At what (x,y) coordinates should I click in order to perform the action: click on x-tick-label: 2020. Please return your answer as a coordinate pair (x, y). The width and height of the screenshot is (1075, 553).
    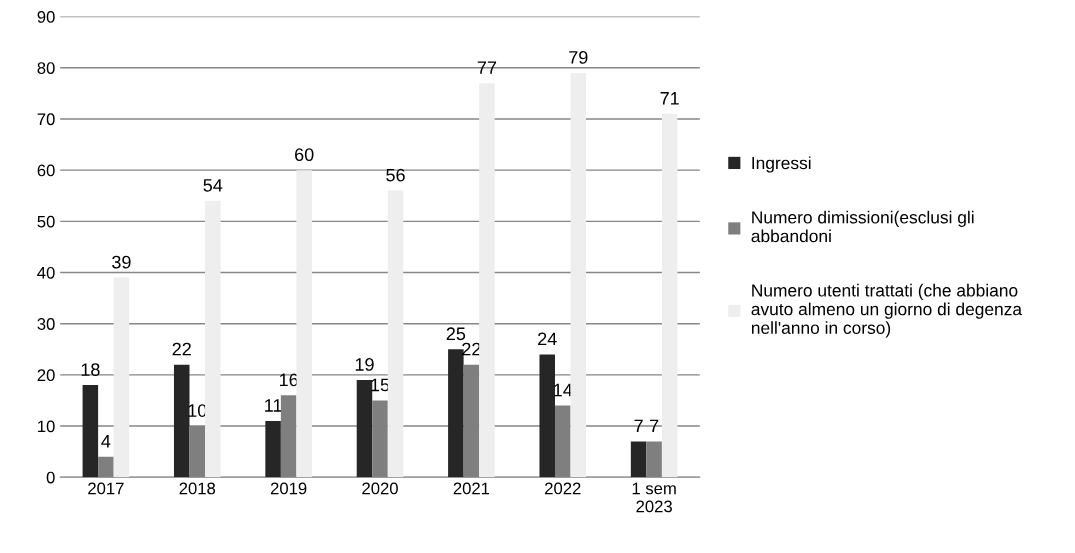
    Looking at the image, I should click on (380, 488).